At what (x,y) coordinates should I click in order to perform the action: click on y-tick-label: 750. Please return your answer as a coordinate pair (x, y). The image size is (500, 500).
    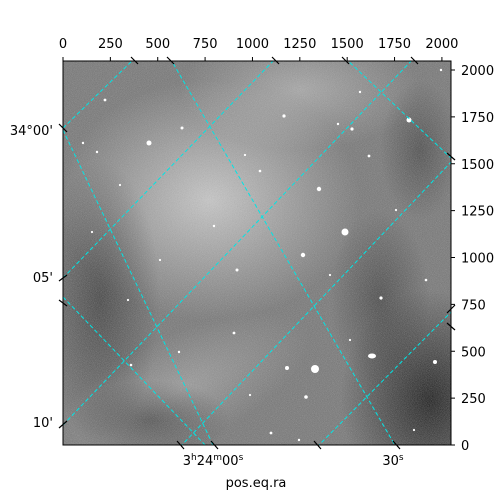
    Looking at the image, I should click on (473, 305).